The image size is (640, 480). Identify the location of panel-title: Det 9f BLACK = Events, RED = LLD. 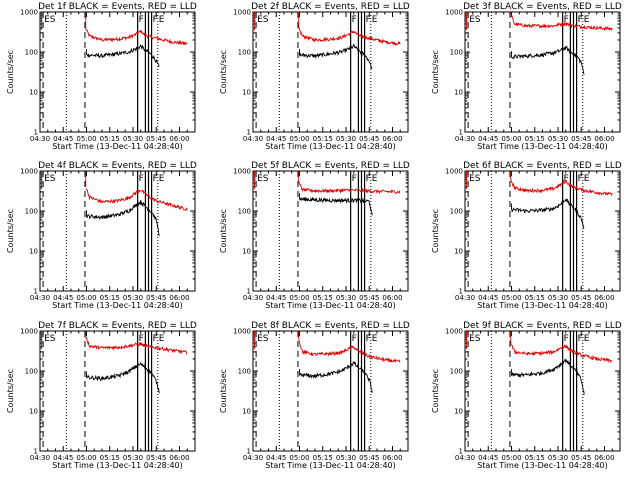
(542, 326).